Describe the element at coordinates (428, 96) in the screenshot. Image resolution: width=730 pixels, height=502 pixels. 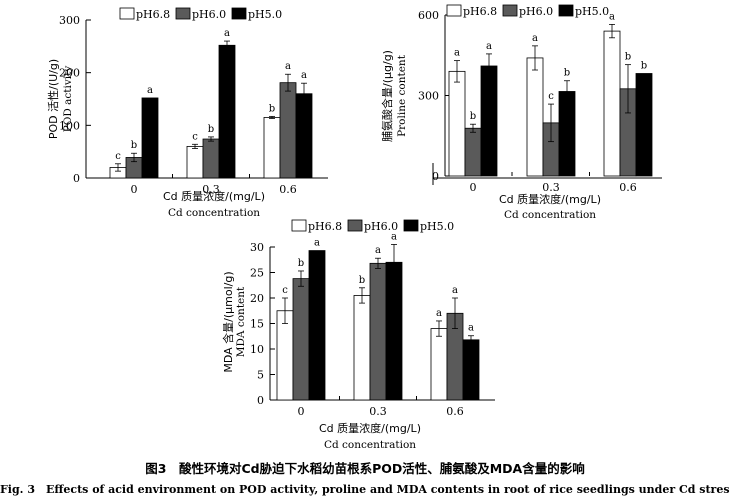
I see `proline-y-tick-label: 300` at that location.